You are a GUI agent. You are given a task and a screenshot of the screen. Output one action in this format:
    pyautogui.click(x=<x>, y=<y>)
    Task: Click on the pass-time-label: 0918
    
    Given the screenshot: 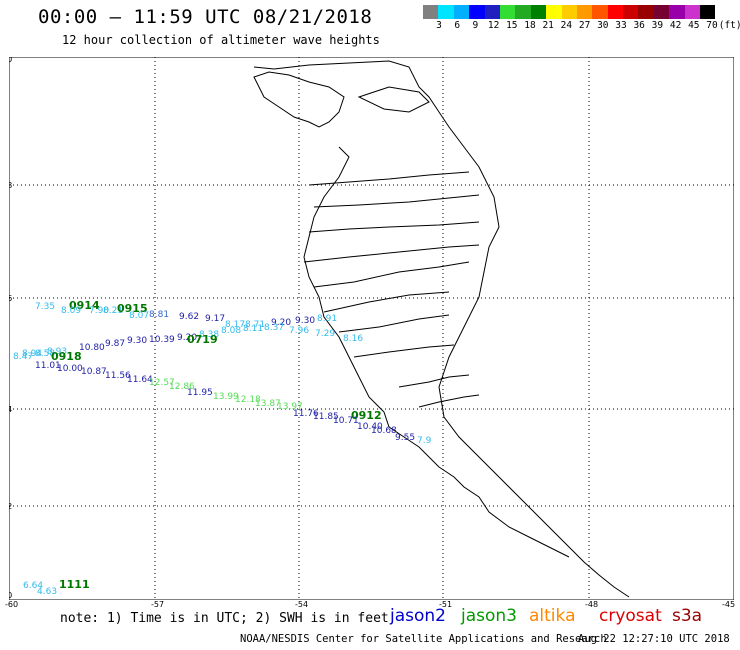 What is the action you would take?
    pyautogui.click(x=66, y=356)
    